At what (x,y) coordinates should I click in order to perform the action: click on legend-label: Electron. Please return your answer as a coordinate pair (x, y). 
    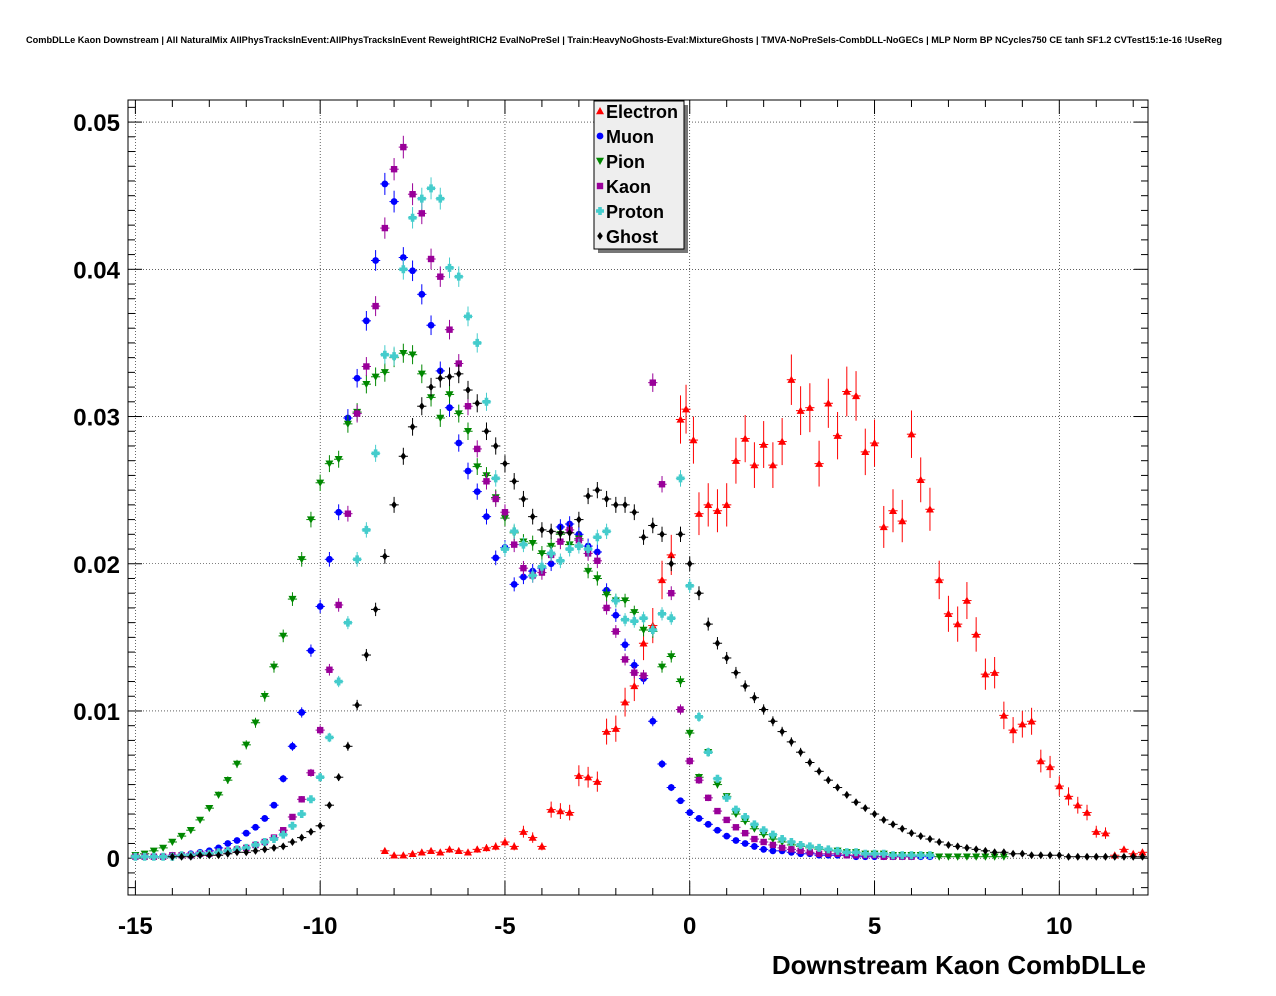
    Looking at the image, I should click on (642, 112).